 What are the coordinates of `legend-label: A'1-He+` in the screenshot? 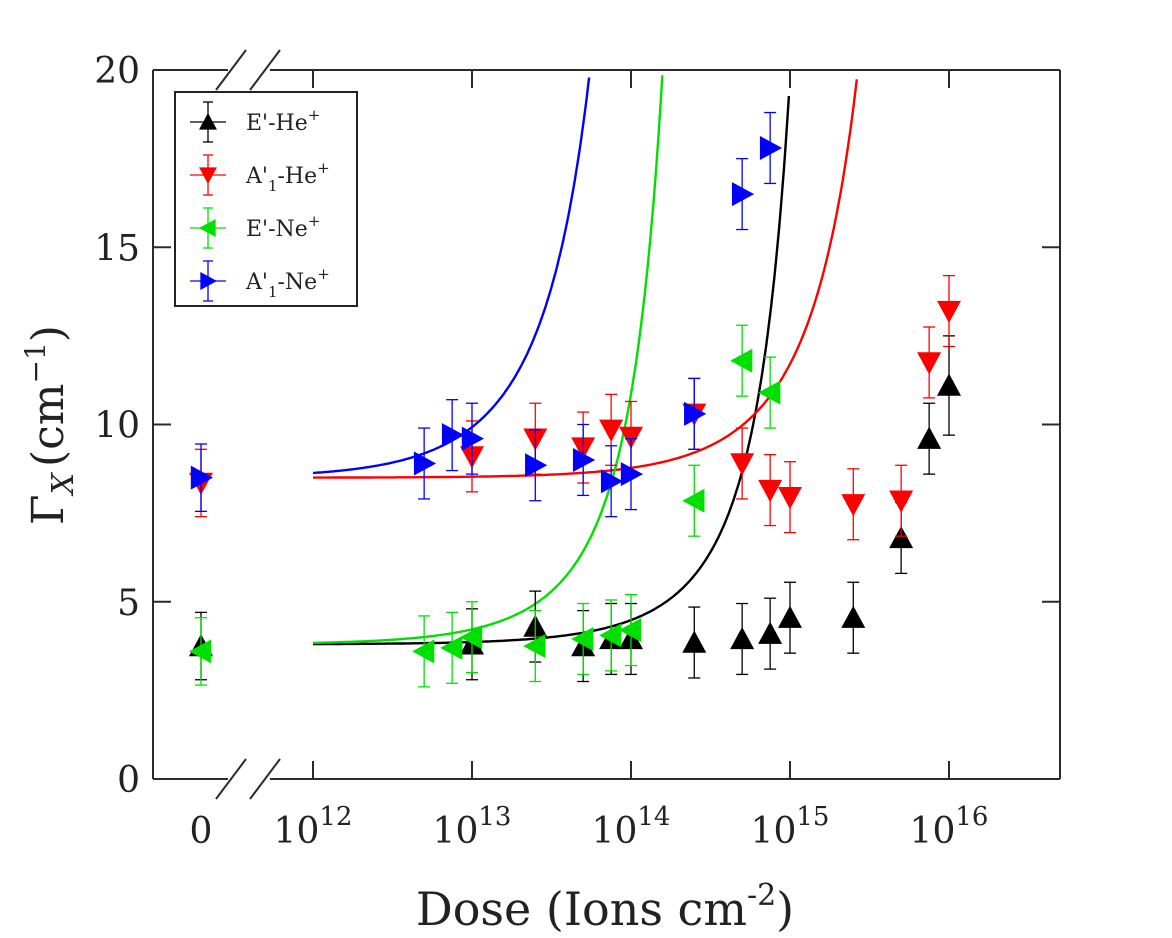 It's located at (287, 177).